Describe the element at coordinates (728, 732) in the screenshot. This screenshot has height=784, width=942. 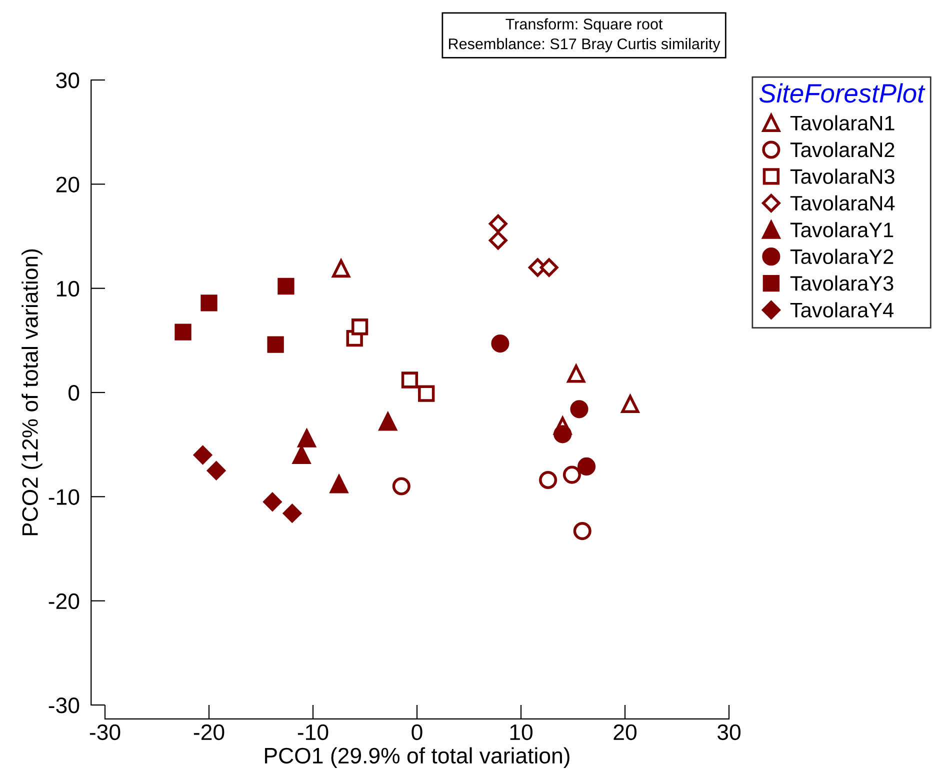
I see `x-tick-label: 30` at that location.